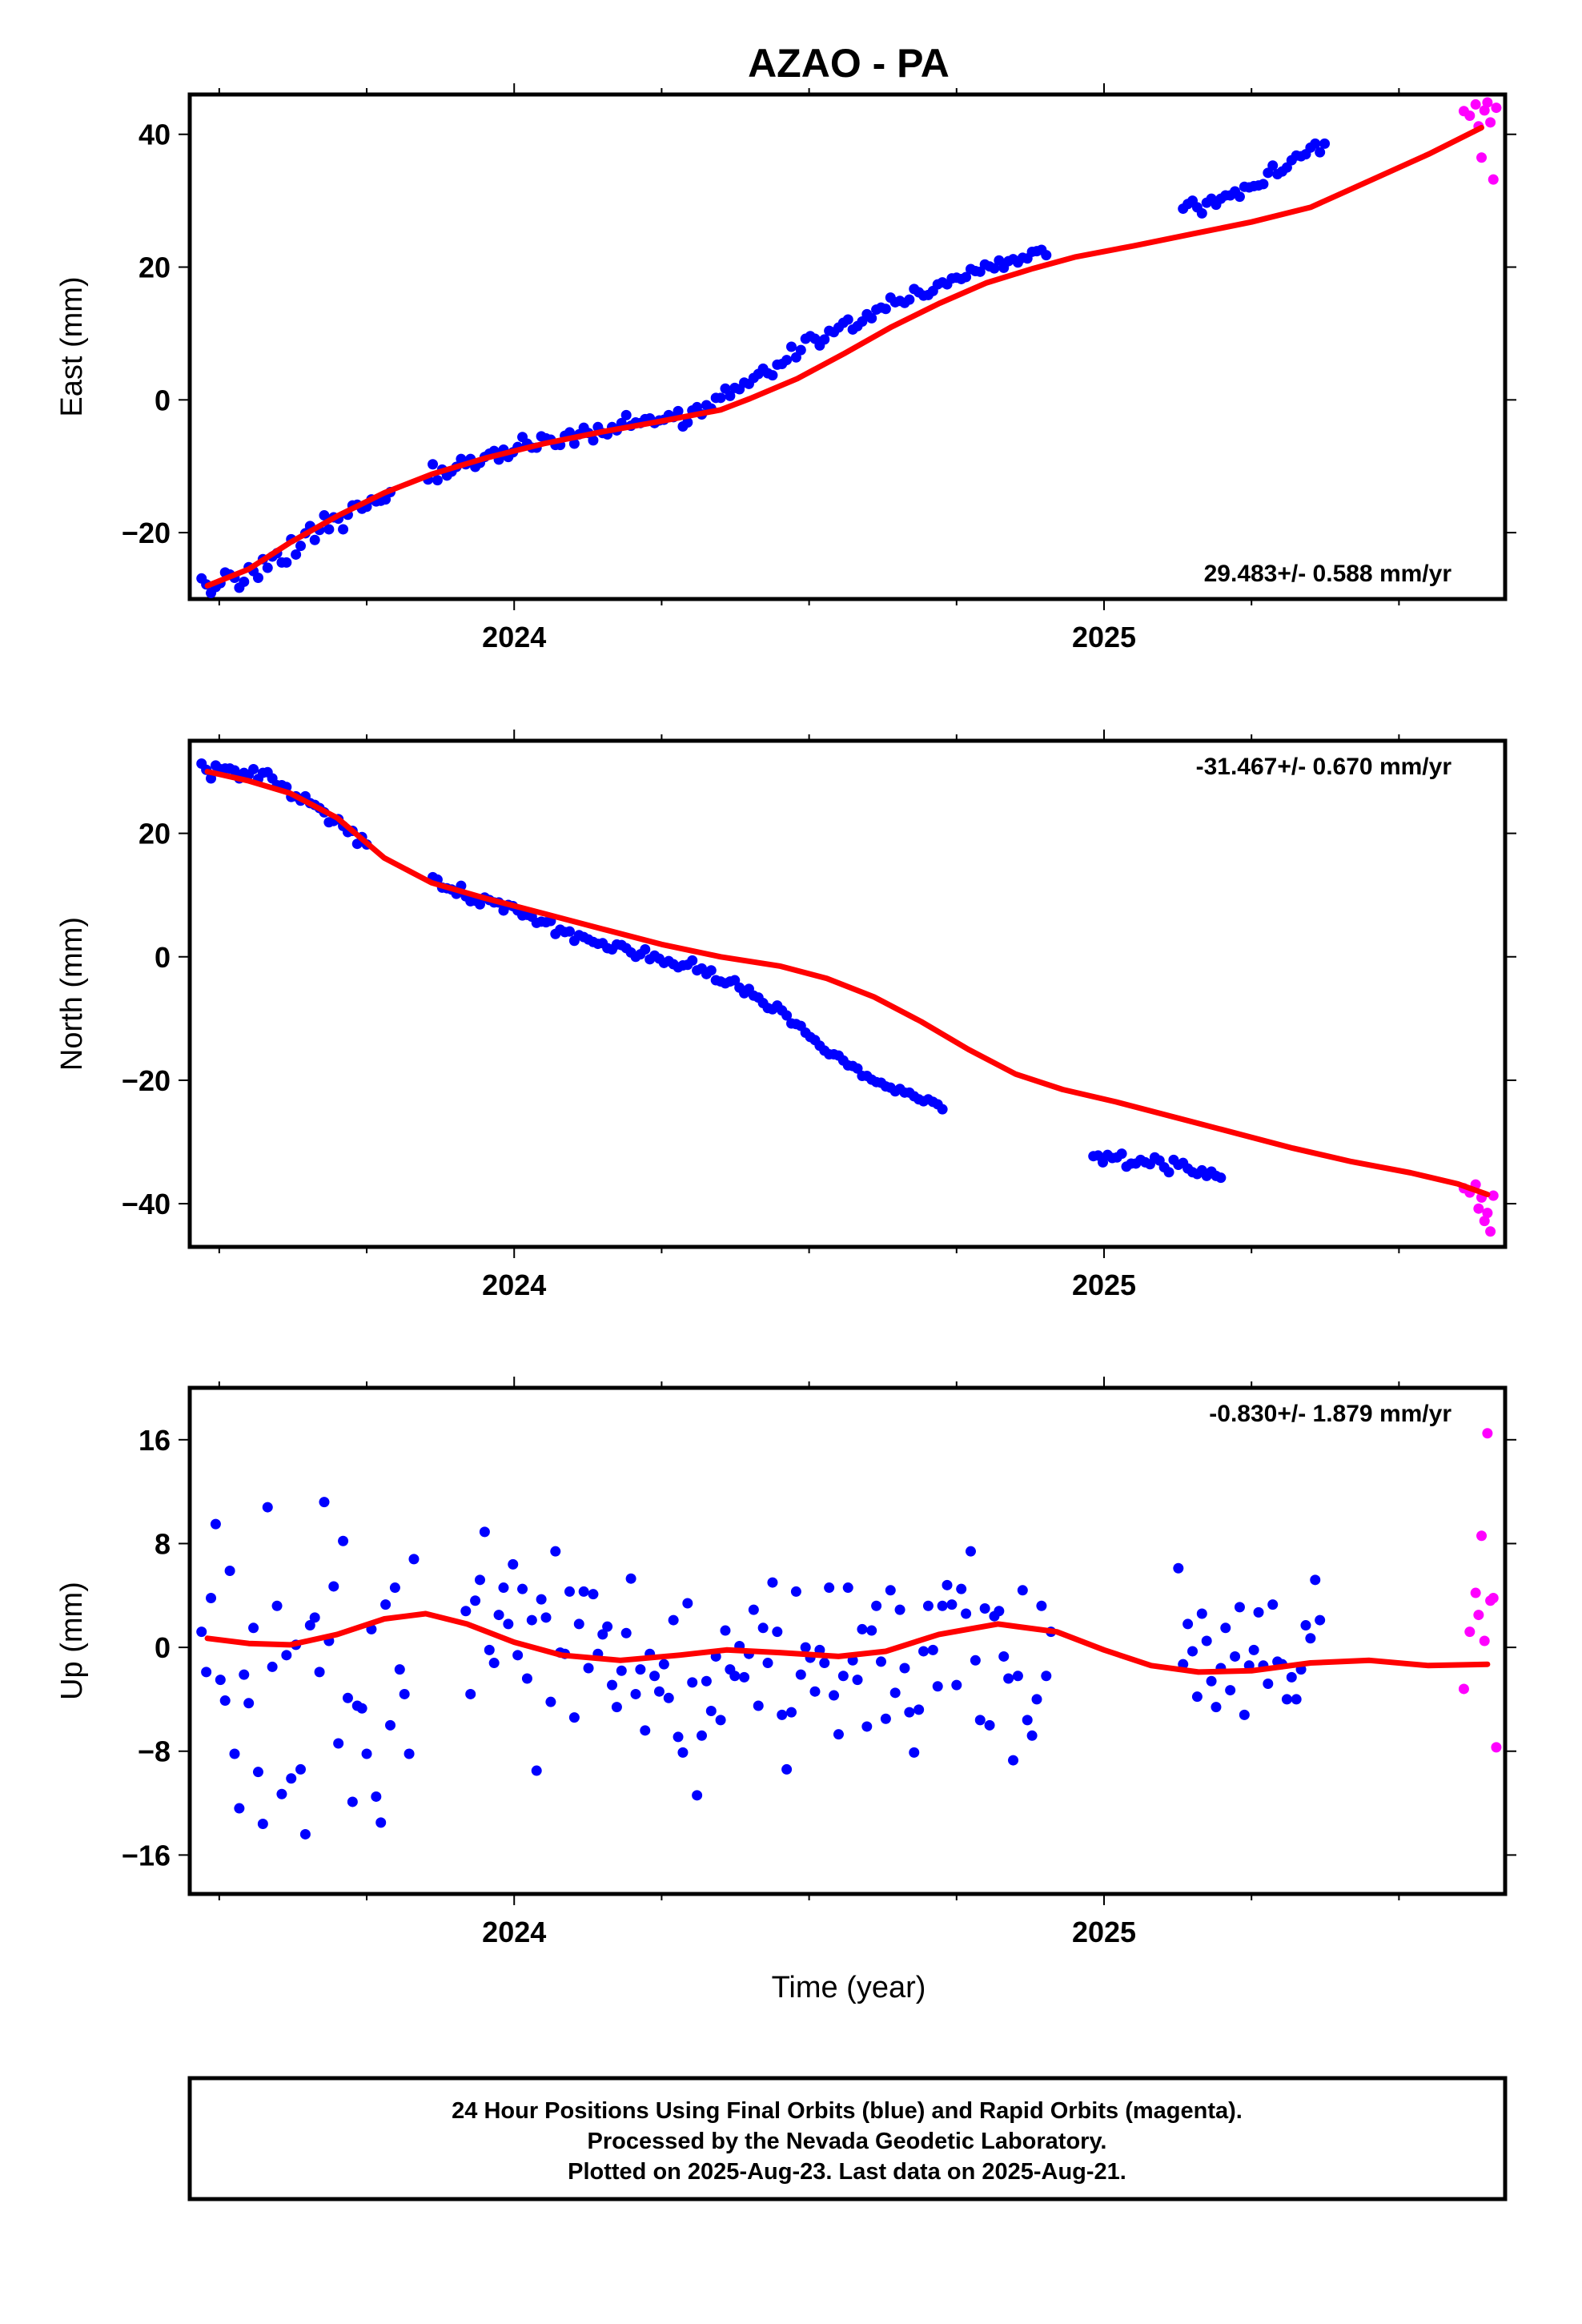 The width and height of the screenshot is (1582, 2324). I want to click on x-tick-label: 2024, so click(514, 1932).